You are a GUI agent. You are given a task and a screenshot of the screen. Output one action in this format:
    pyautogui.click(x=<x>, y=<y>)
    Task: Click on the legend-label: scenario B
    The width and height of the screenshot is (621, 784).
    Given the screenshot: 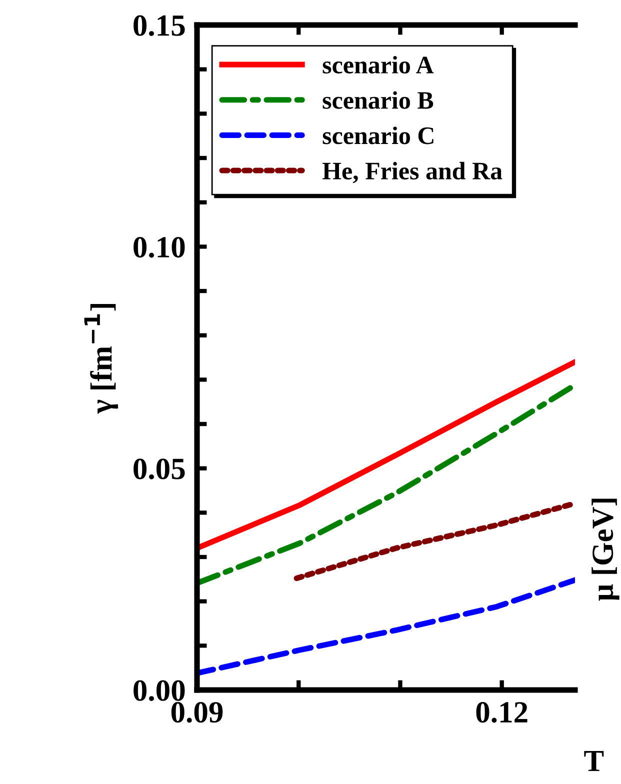 What is the action you would take?
    pyautogui.click(x=378, y=100)
    